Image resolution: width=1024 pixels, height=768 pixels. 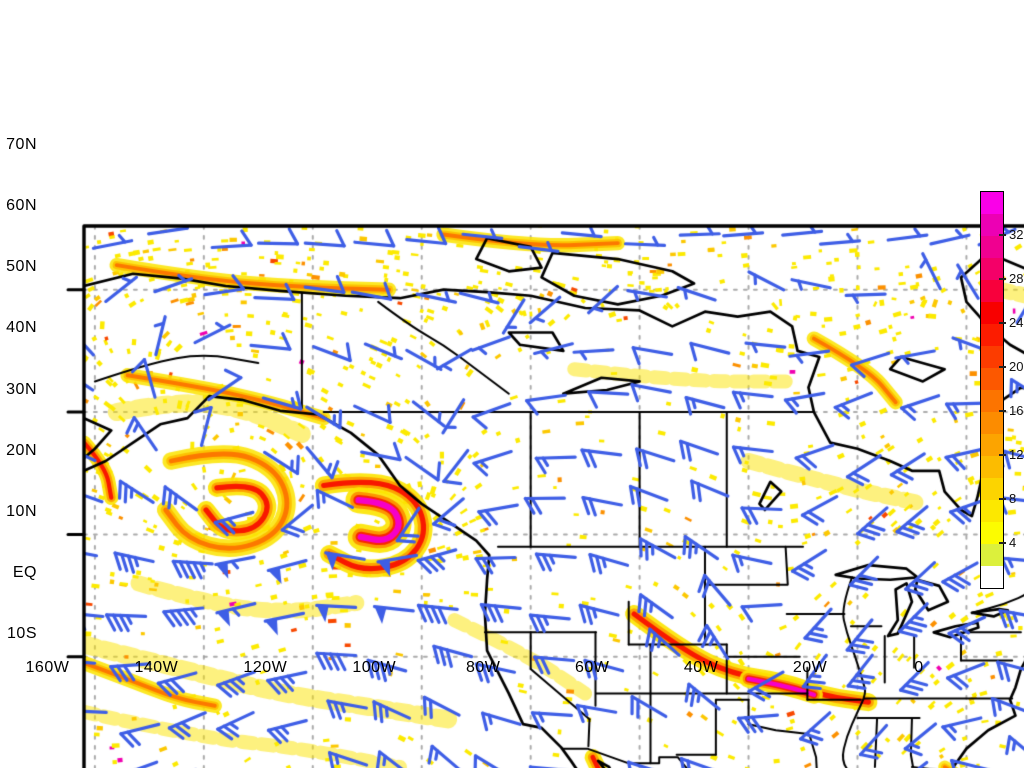 What do you see at coordinates (24, 573) in the screenshot?
I see `lat-tick-label-EQ: EQ` at bounding box center [24, 573].